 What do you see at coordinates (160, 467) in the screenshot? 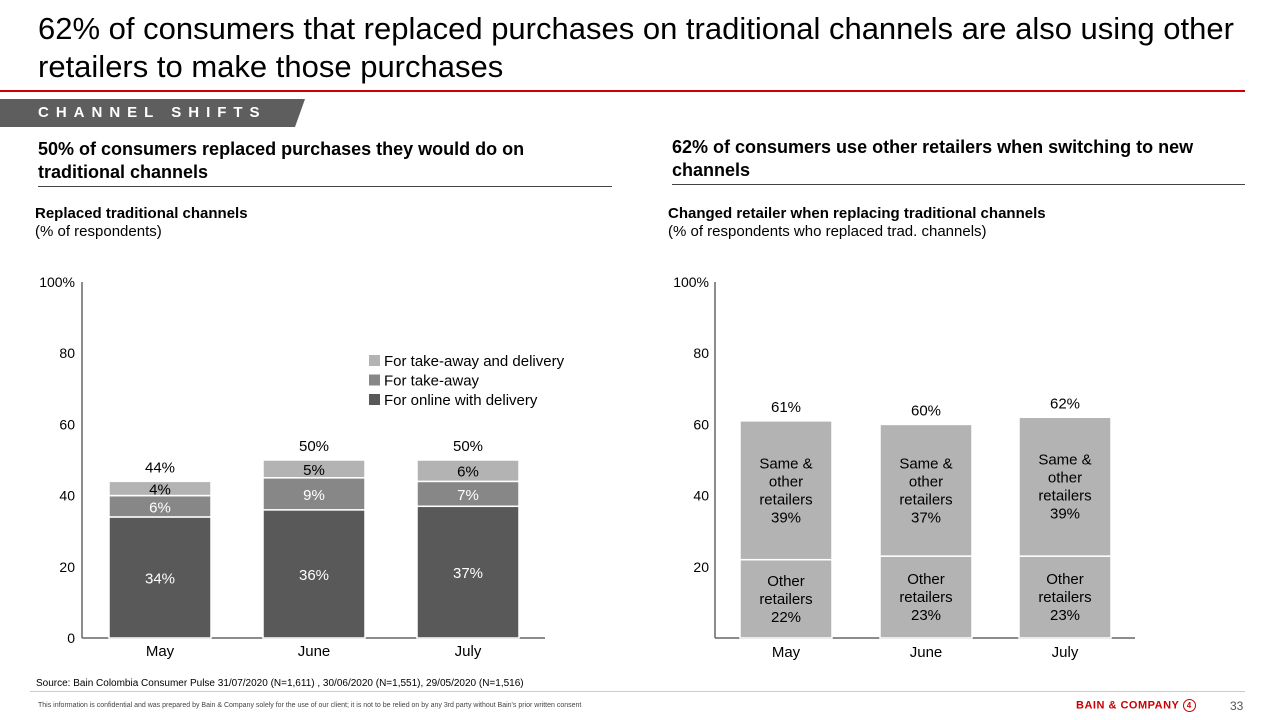
I see `total-label: 44%` at bounding box center [160, 467].